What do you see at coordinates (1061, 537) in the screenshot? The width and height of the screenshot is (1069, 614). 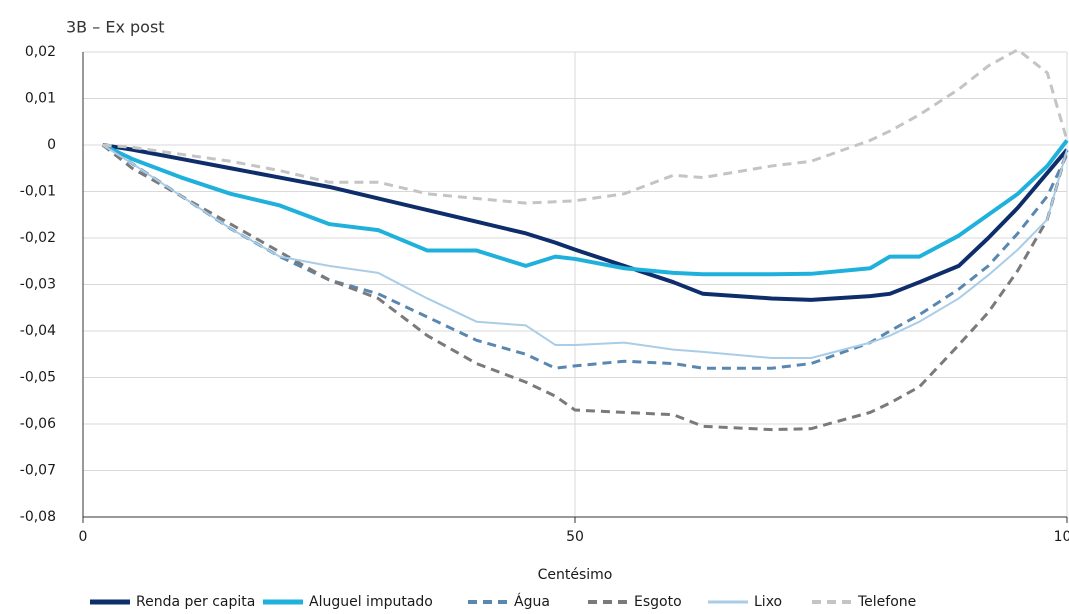 I see `x-tick-label: 100` at bounding box center [1061, 537].